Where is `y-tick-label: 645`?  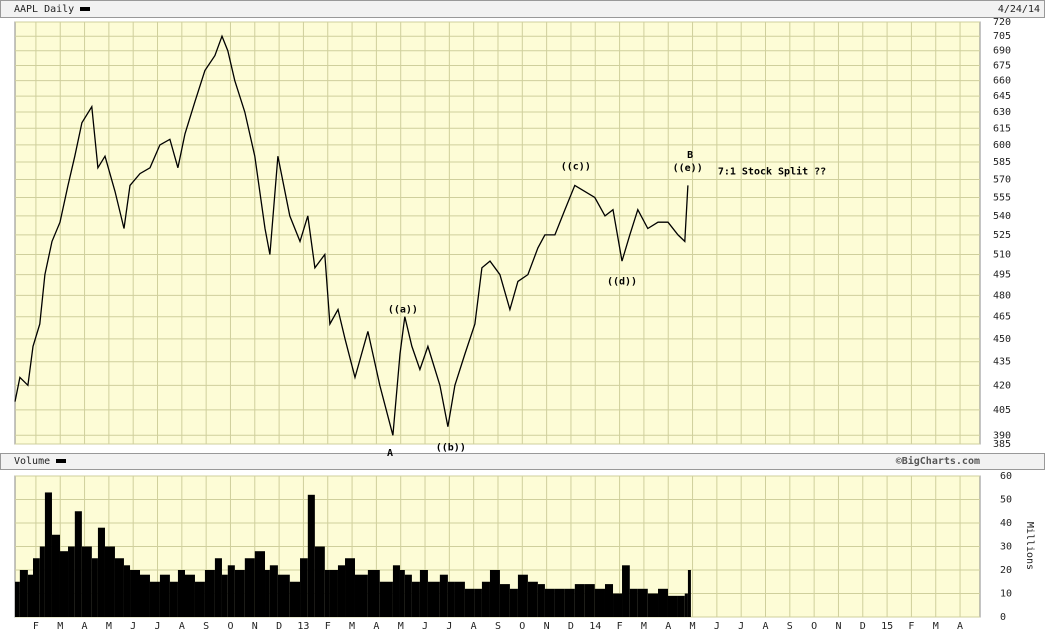
y-tick-label: 645 is located at coordinates (1002, 96).